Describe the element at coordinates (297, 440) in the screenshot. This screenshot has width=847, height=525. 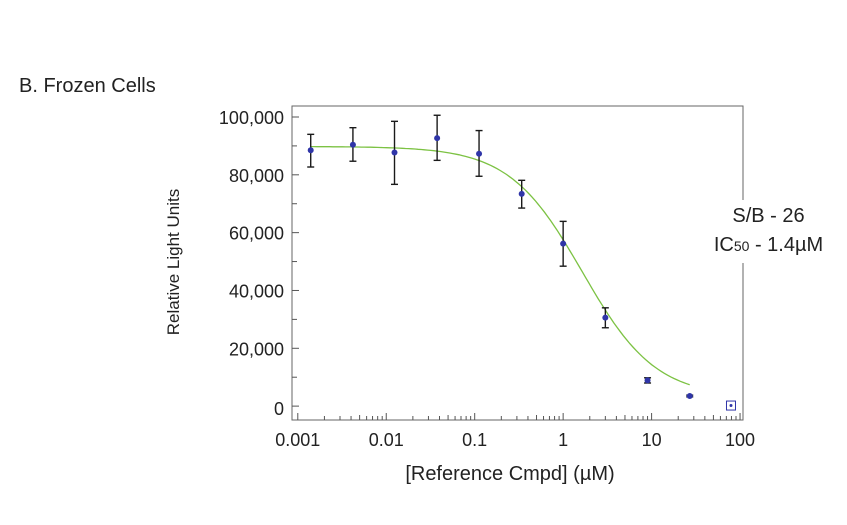
I see `x-tick-label: 0.001` at that location.